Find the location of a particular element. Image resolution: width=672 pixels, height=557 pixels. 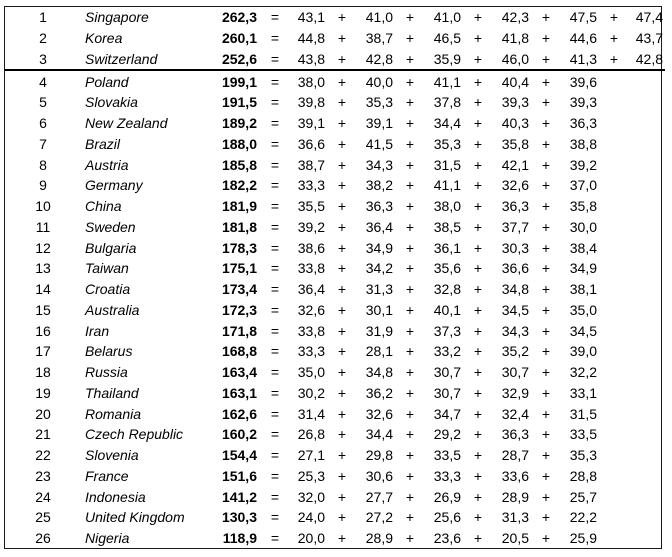

problem-score-cell: 35,0 is located at coordinates (583, 309).